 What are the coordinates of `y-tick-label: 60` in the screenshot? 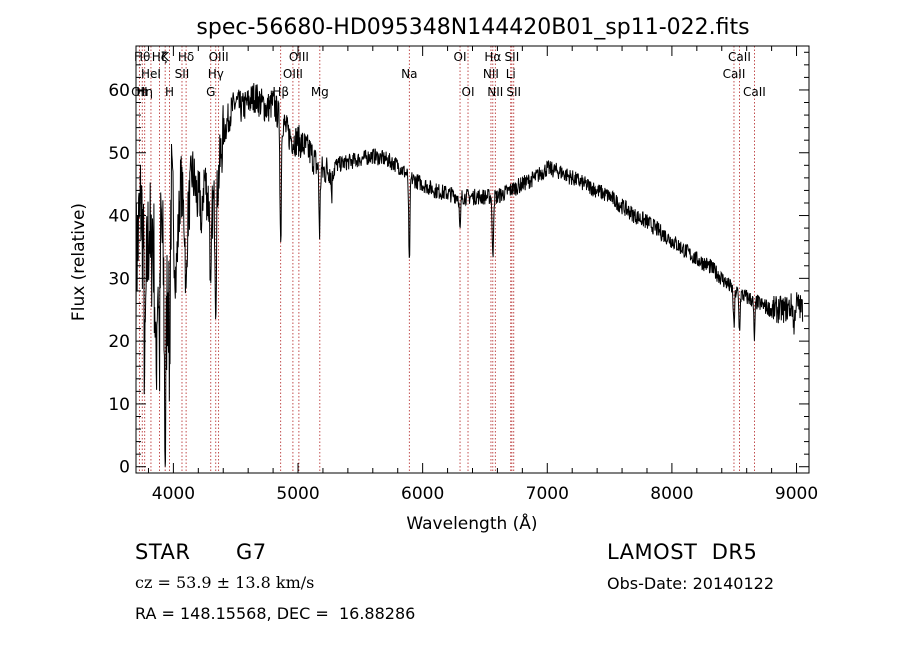 It's located at (119, 91).